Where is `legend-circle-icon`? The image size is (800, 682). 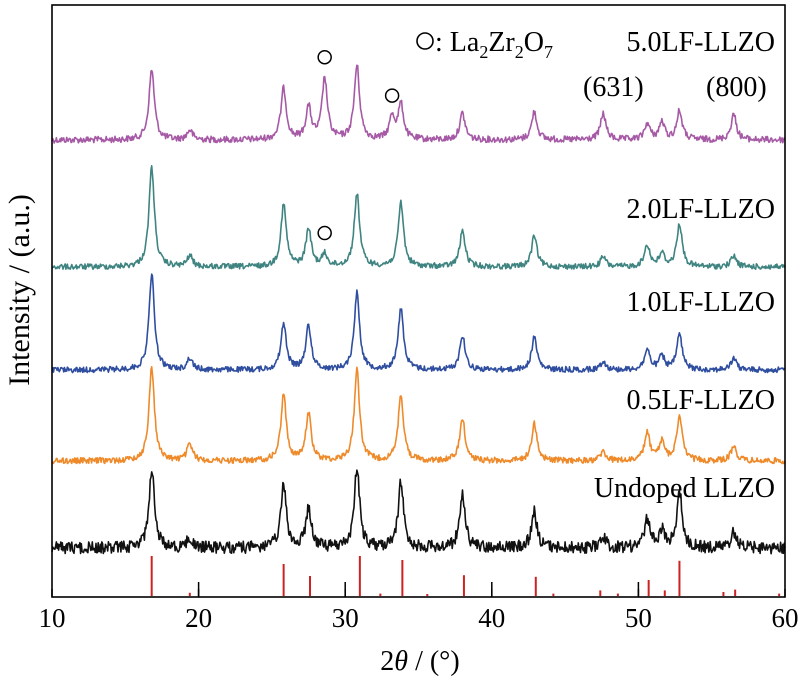 legend-circle-icon is located at coordinates (425, 41).